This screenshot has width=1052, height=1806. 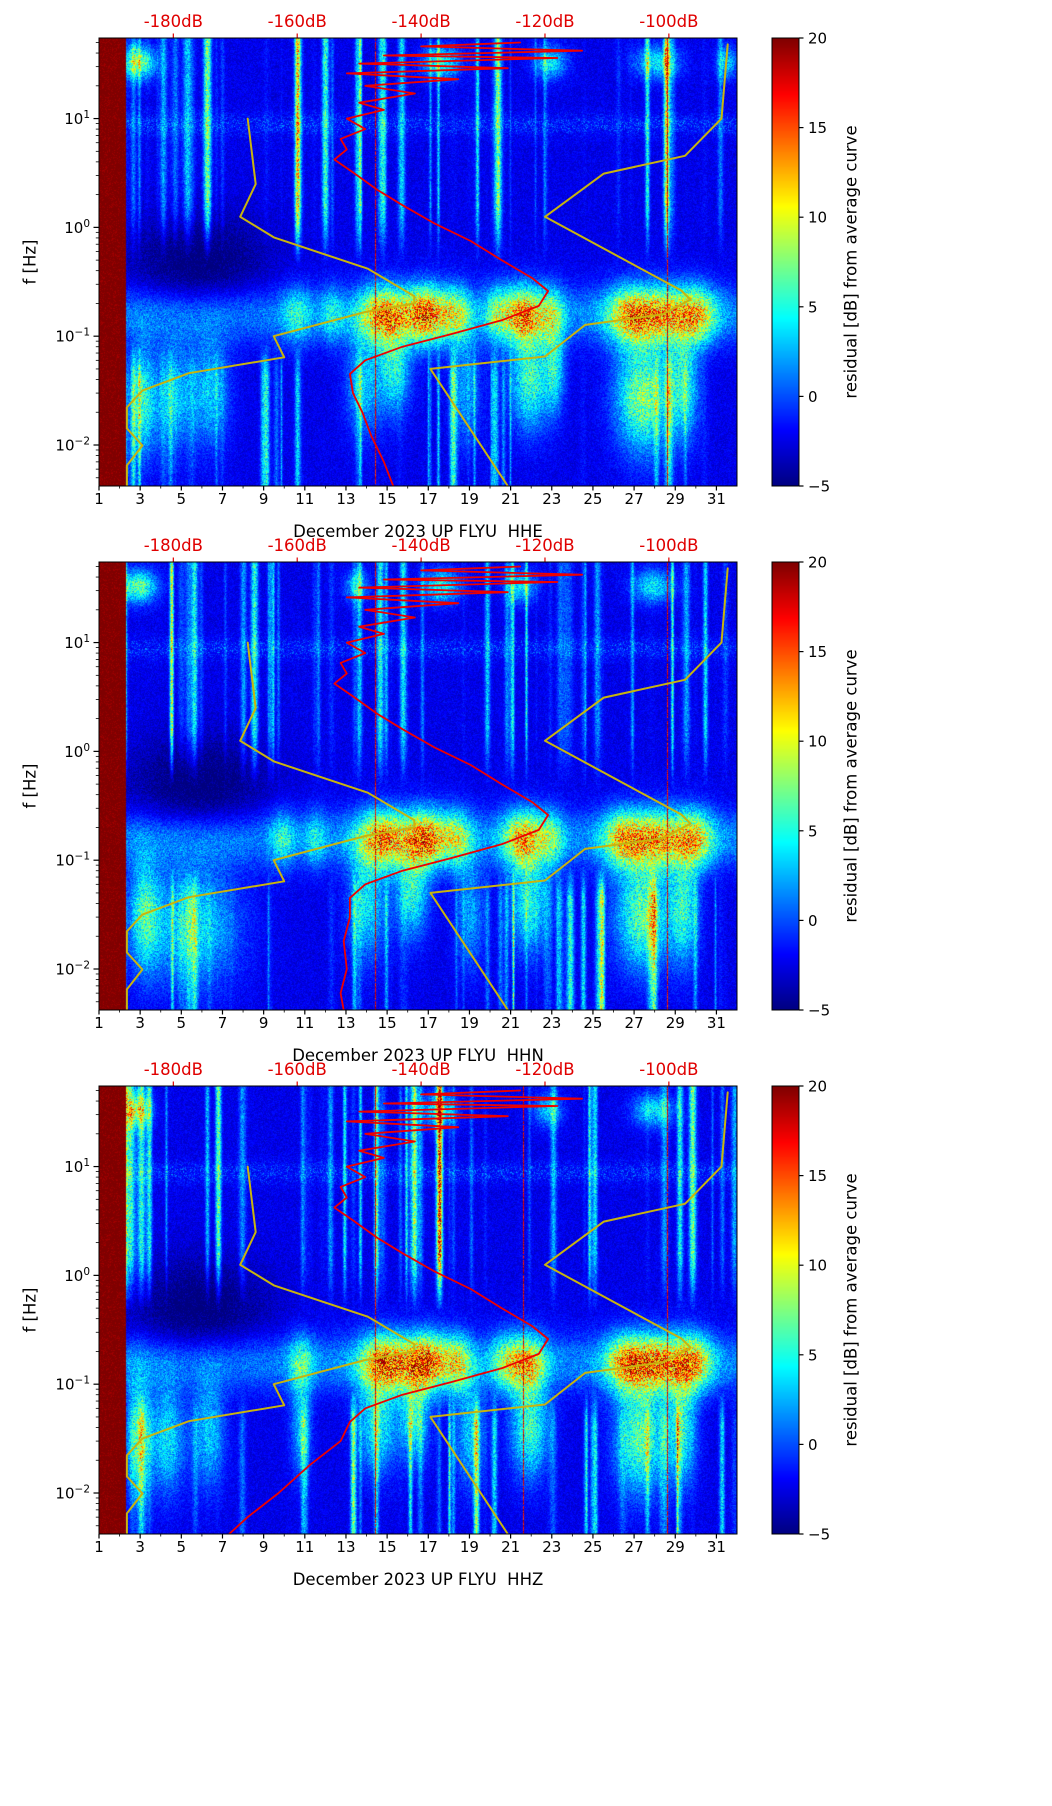 What do you see at coordinates (544, 21) in the screenshot?
I see `db-axis-label: -120dB` at bounding box center [544, 21].